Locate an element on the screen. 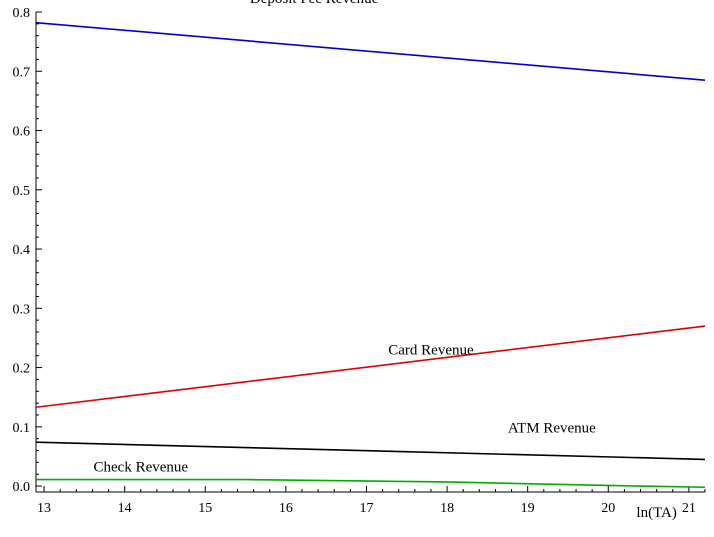 The width and height of the screenshot is (714, 537). x-tick-label: 16 is located at coordinates (286, 508).